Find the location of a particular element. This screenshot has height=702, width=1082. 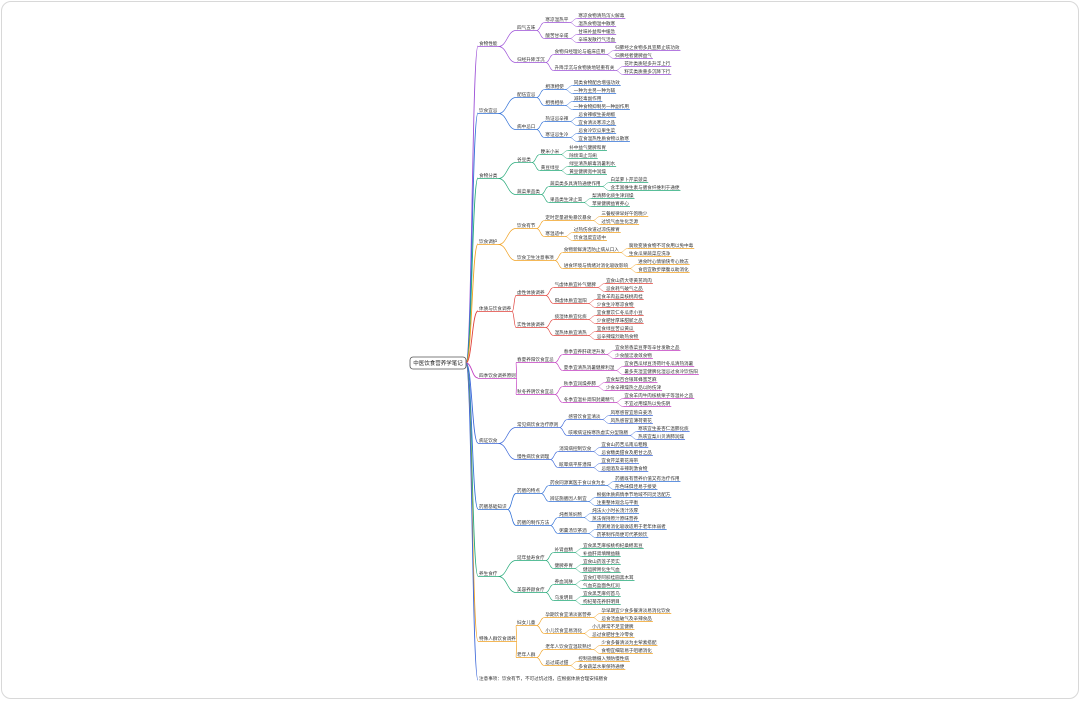

node-label: 饮食有节 is located at coordinates (526, 225).